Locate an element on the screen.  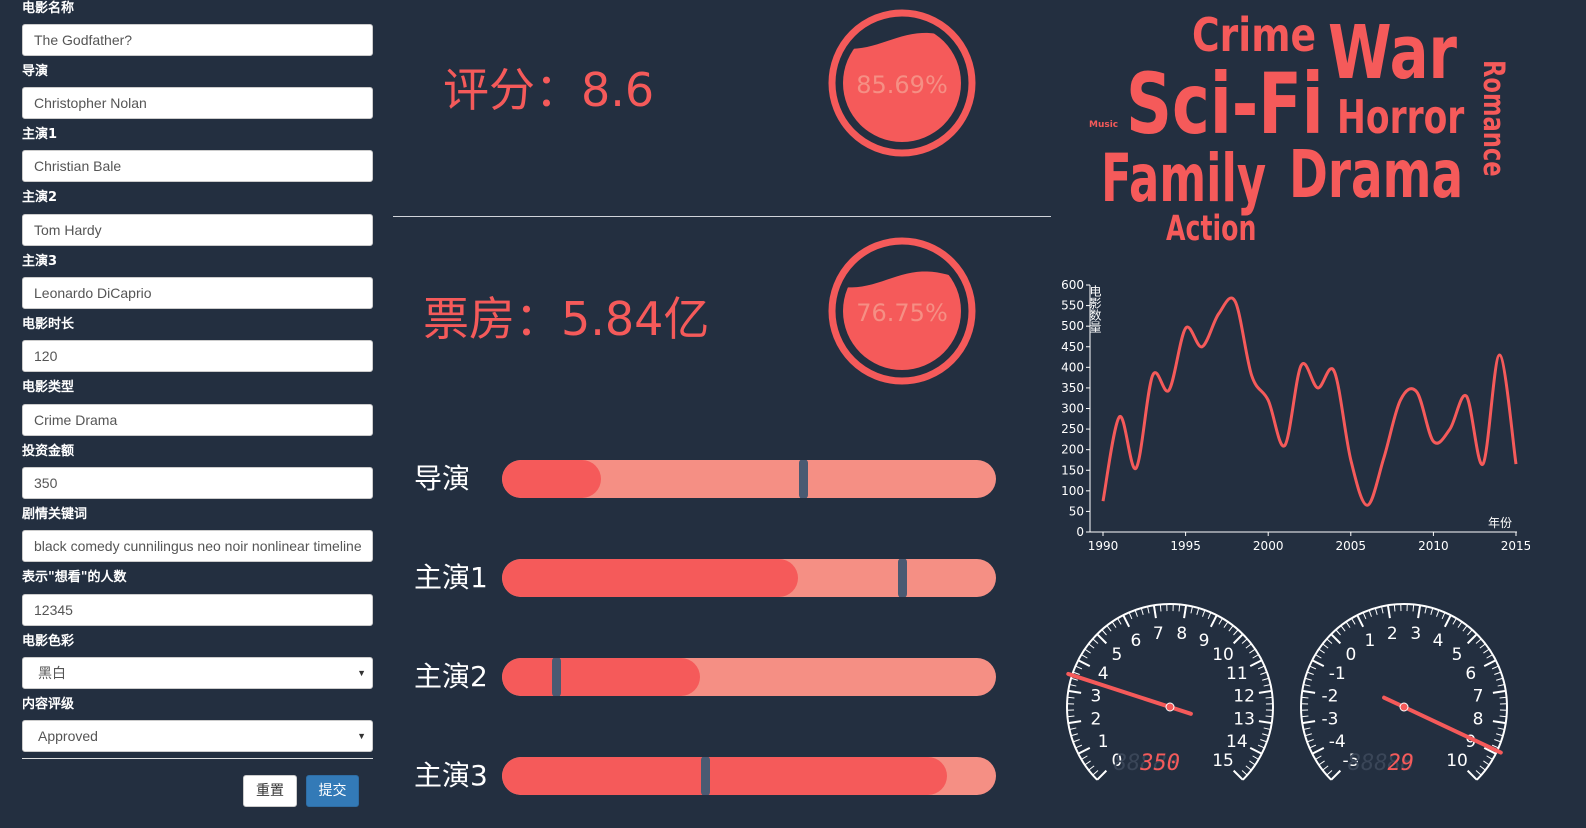
label-want-to-see: 表示"想看"的人数 is located at coordinates (74, 577).